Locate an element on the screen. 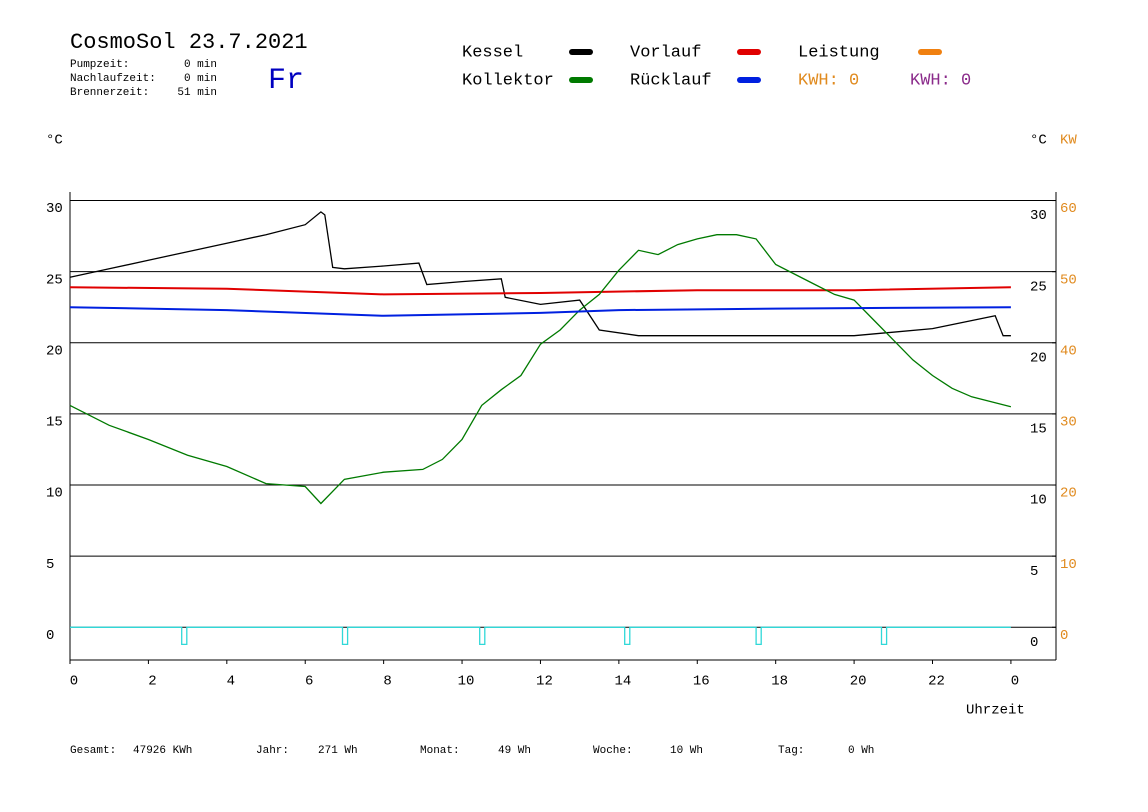 The width and height of the screenshot is (1148, 812). y2-tick-label: 50 is located at coordinates (1068, 280).